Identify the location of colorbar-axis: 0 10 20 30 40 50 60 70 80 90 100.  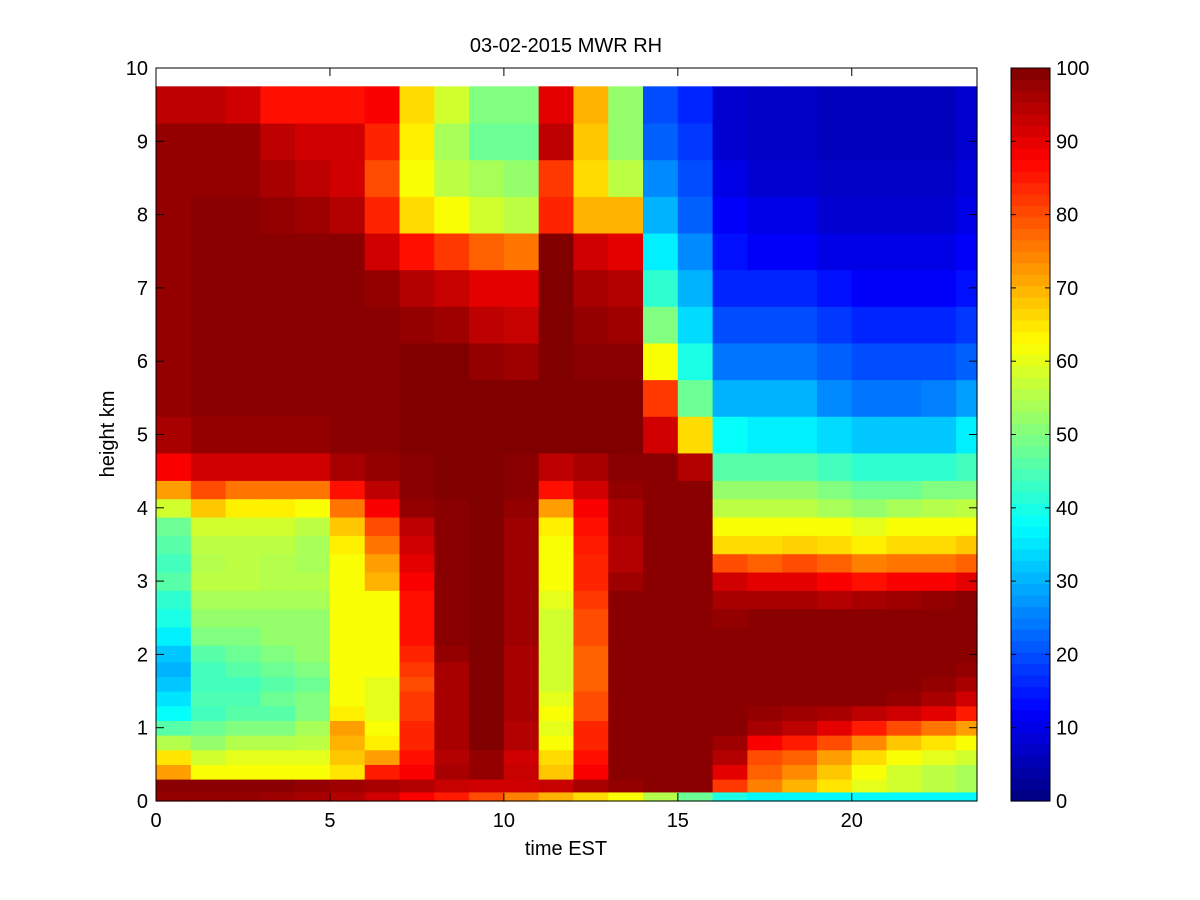
(1050, 435).